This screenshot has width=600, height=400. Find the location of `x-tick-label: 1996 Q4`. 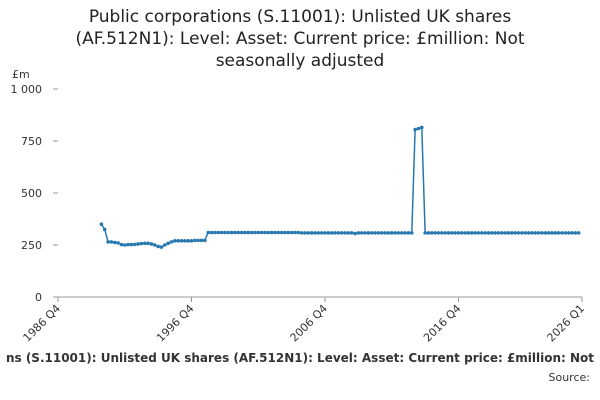

x-tick-label: 1996 Q4 is located at coordinates (175, 323).